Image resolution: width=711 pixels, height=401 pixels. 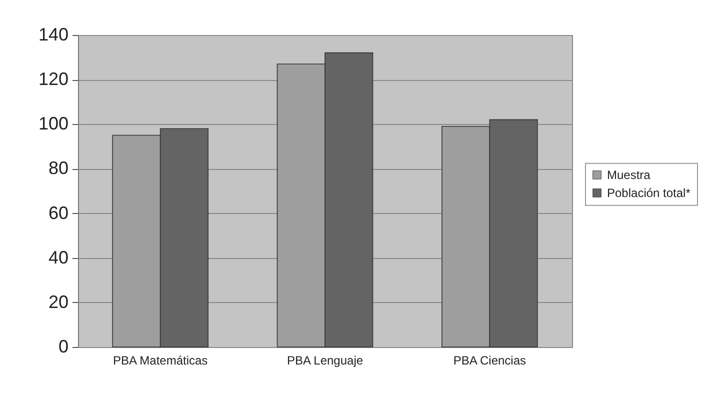 What do you see at coordinates (325, 361) in the screenshot?
I see `x-tick-label: PBA Lenguaje` at bounding box center [325, 361].